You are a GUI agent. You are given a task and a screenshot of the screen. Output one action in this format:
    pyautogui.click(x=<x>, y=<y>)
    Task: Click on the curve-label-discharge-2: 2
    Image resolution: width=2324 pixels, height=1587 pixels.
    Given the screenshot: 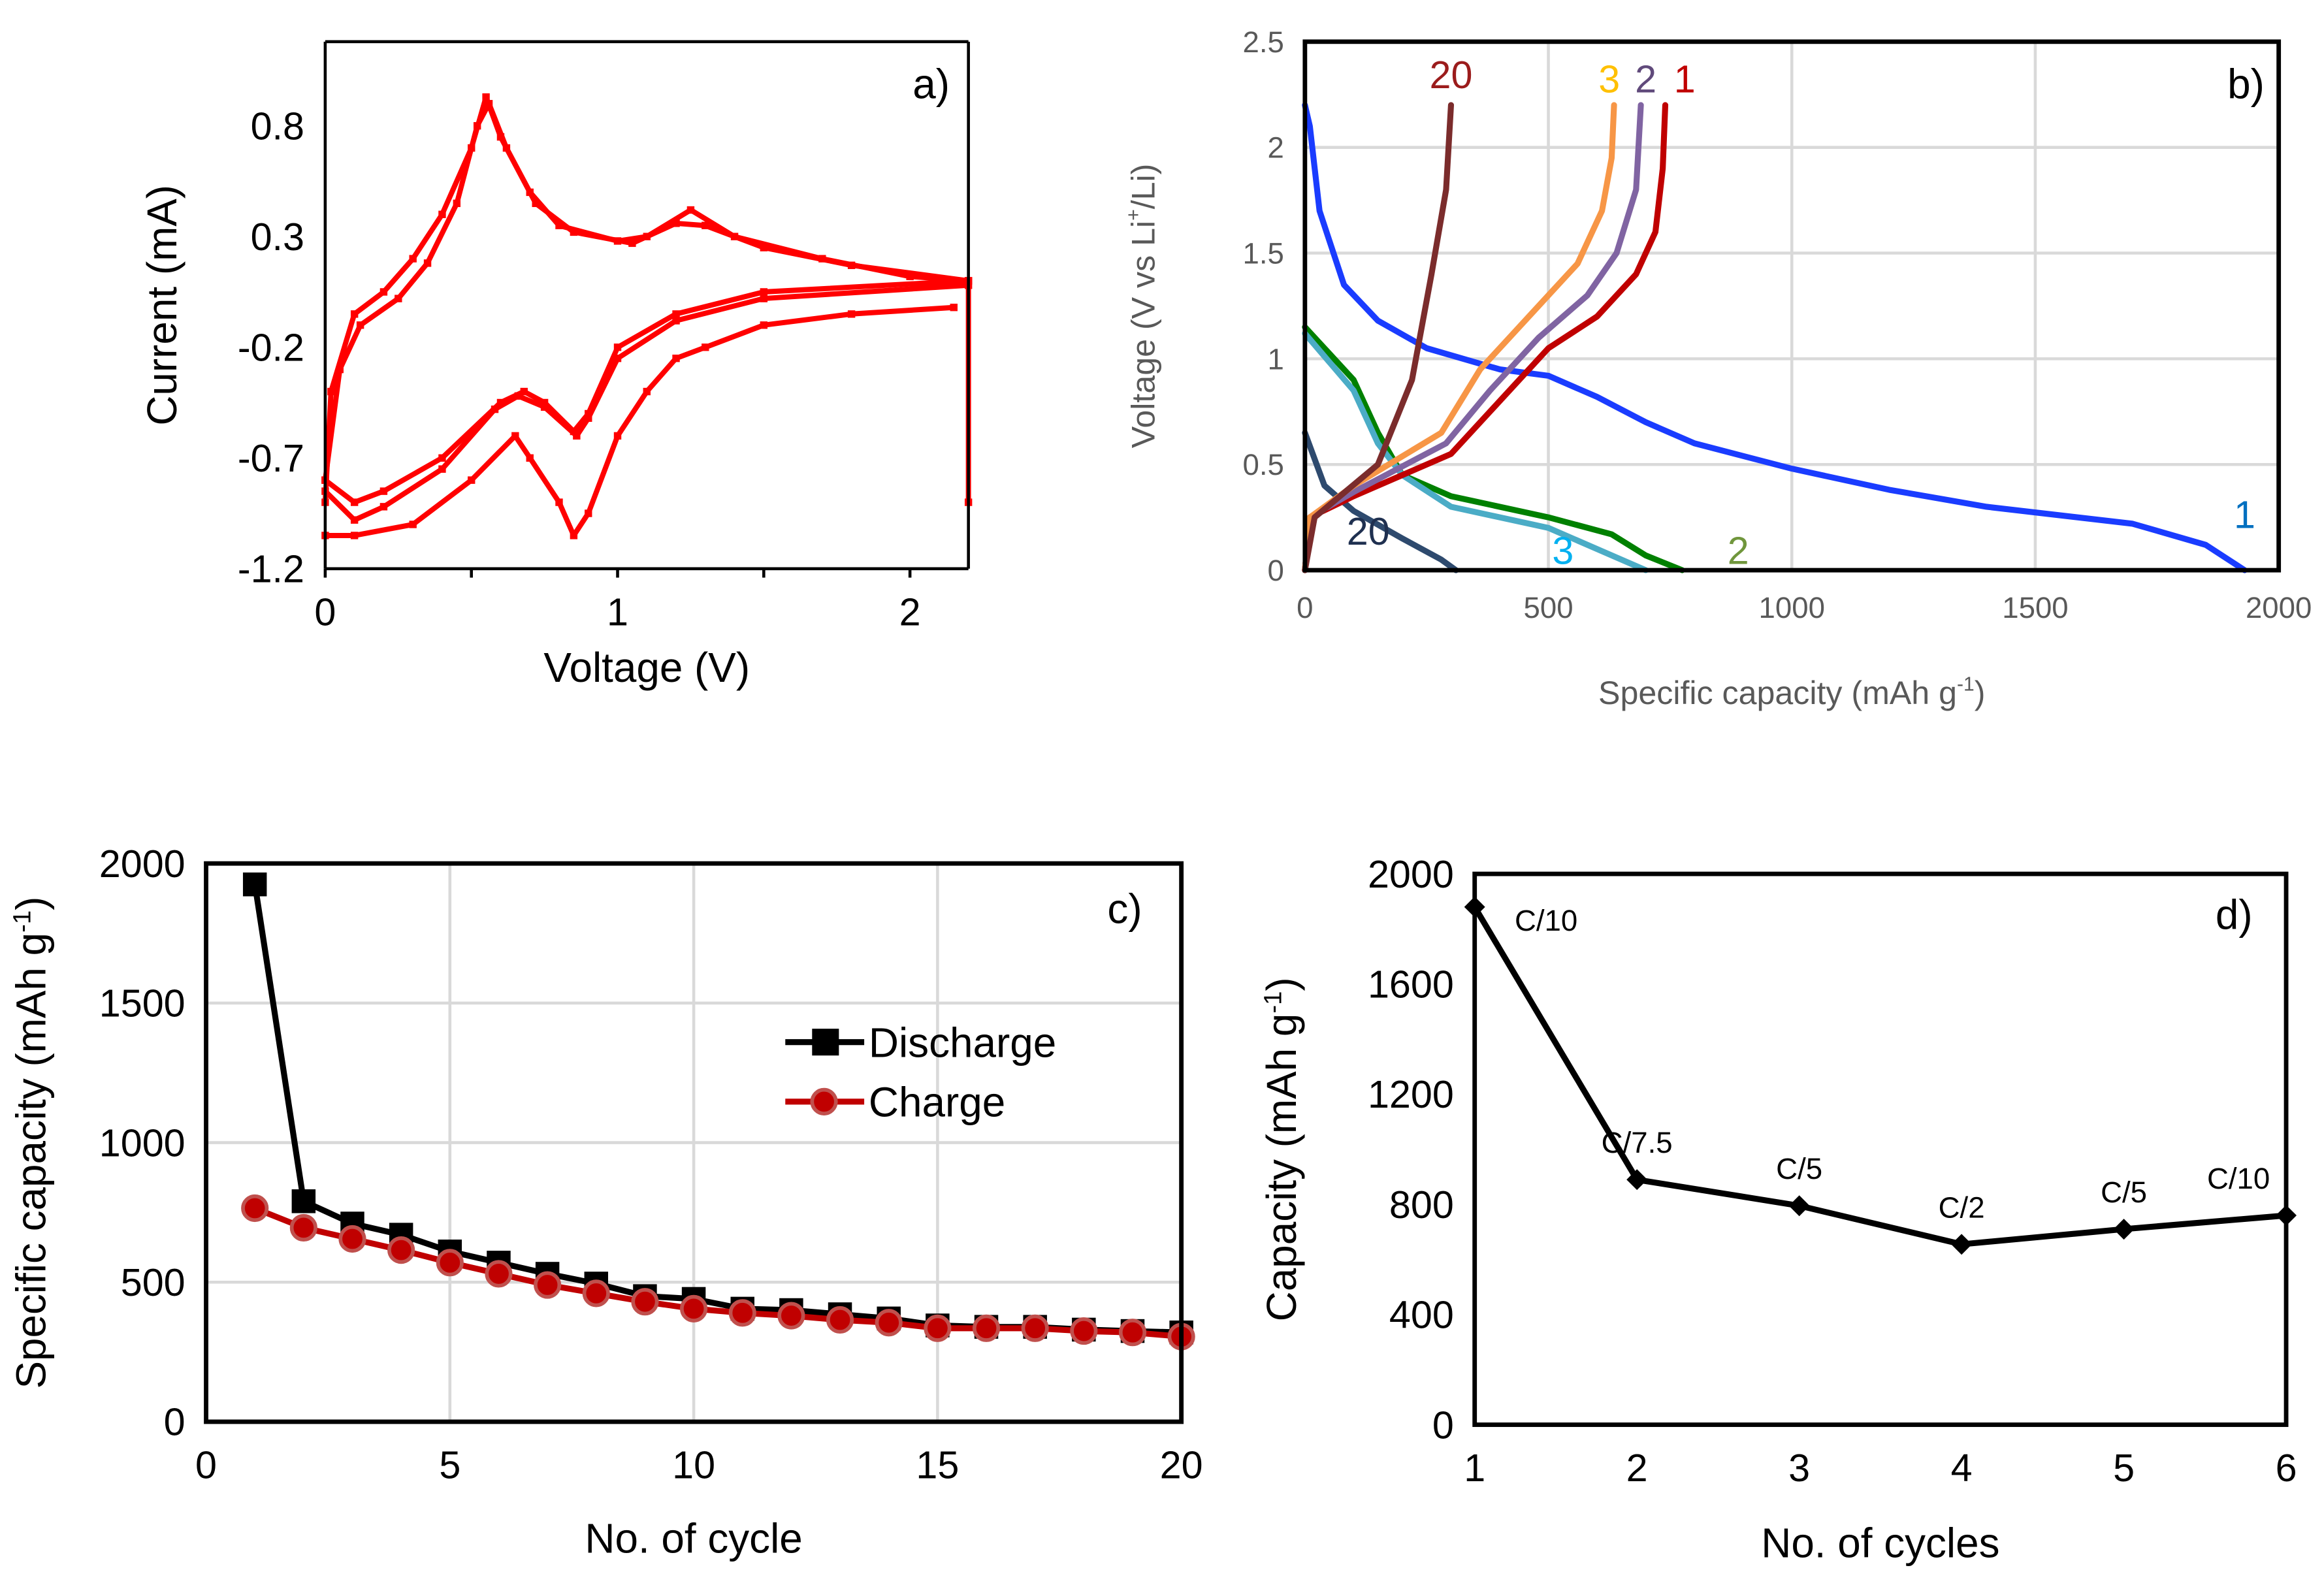 What is the action you would take?
    pyautogui.click(x=1738, y=550)
    